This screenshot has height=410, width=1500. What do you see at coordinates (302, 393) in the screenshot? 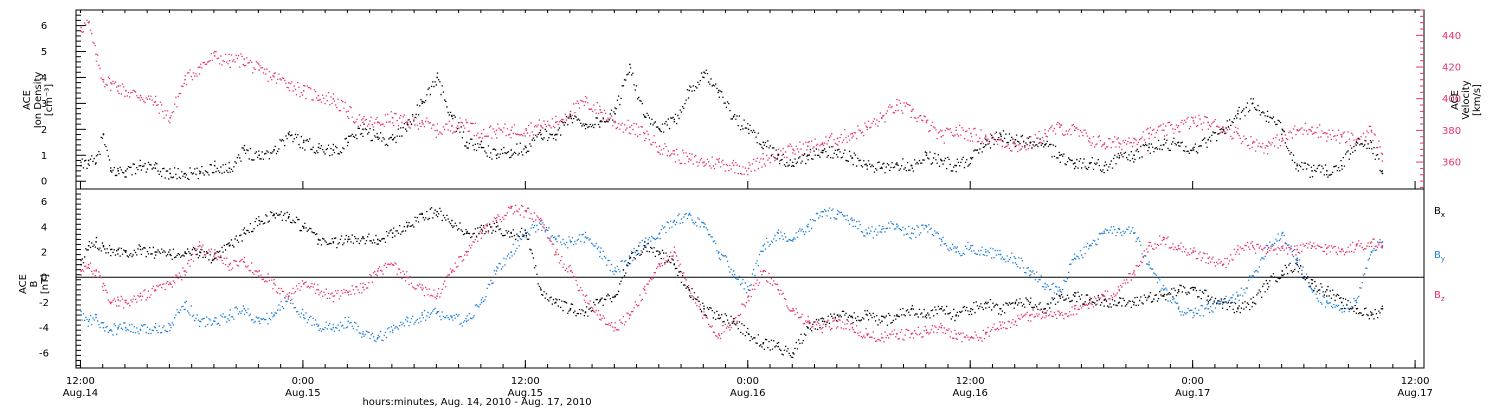
I see `x-tick-date-label: Aug.15` at bounding box center [302, 393].